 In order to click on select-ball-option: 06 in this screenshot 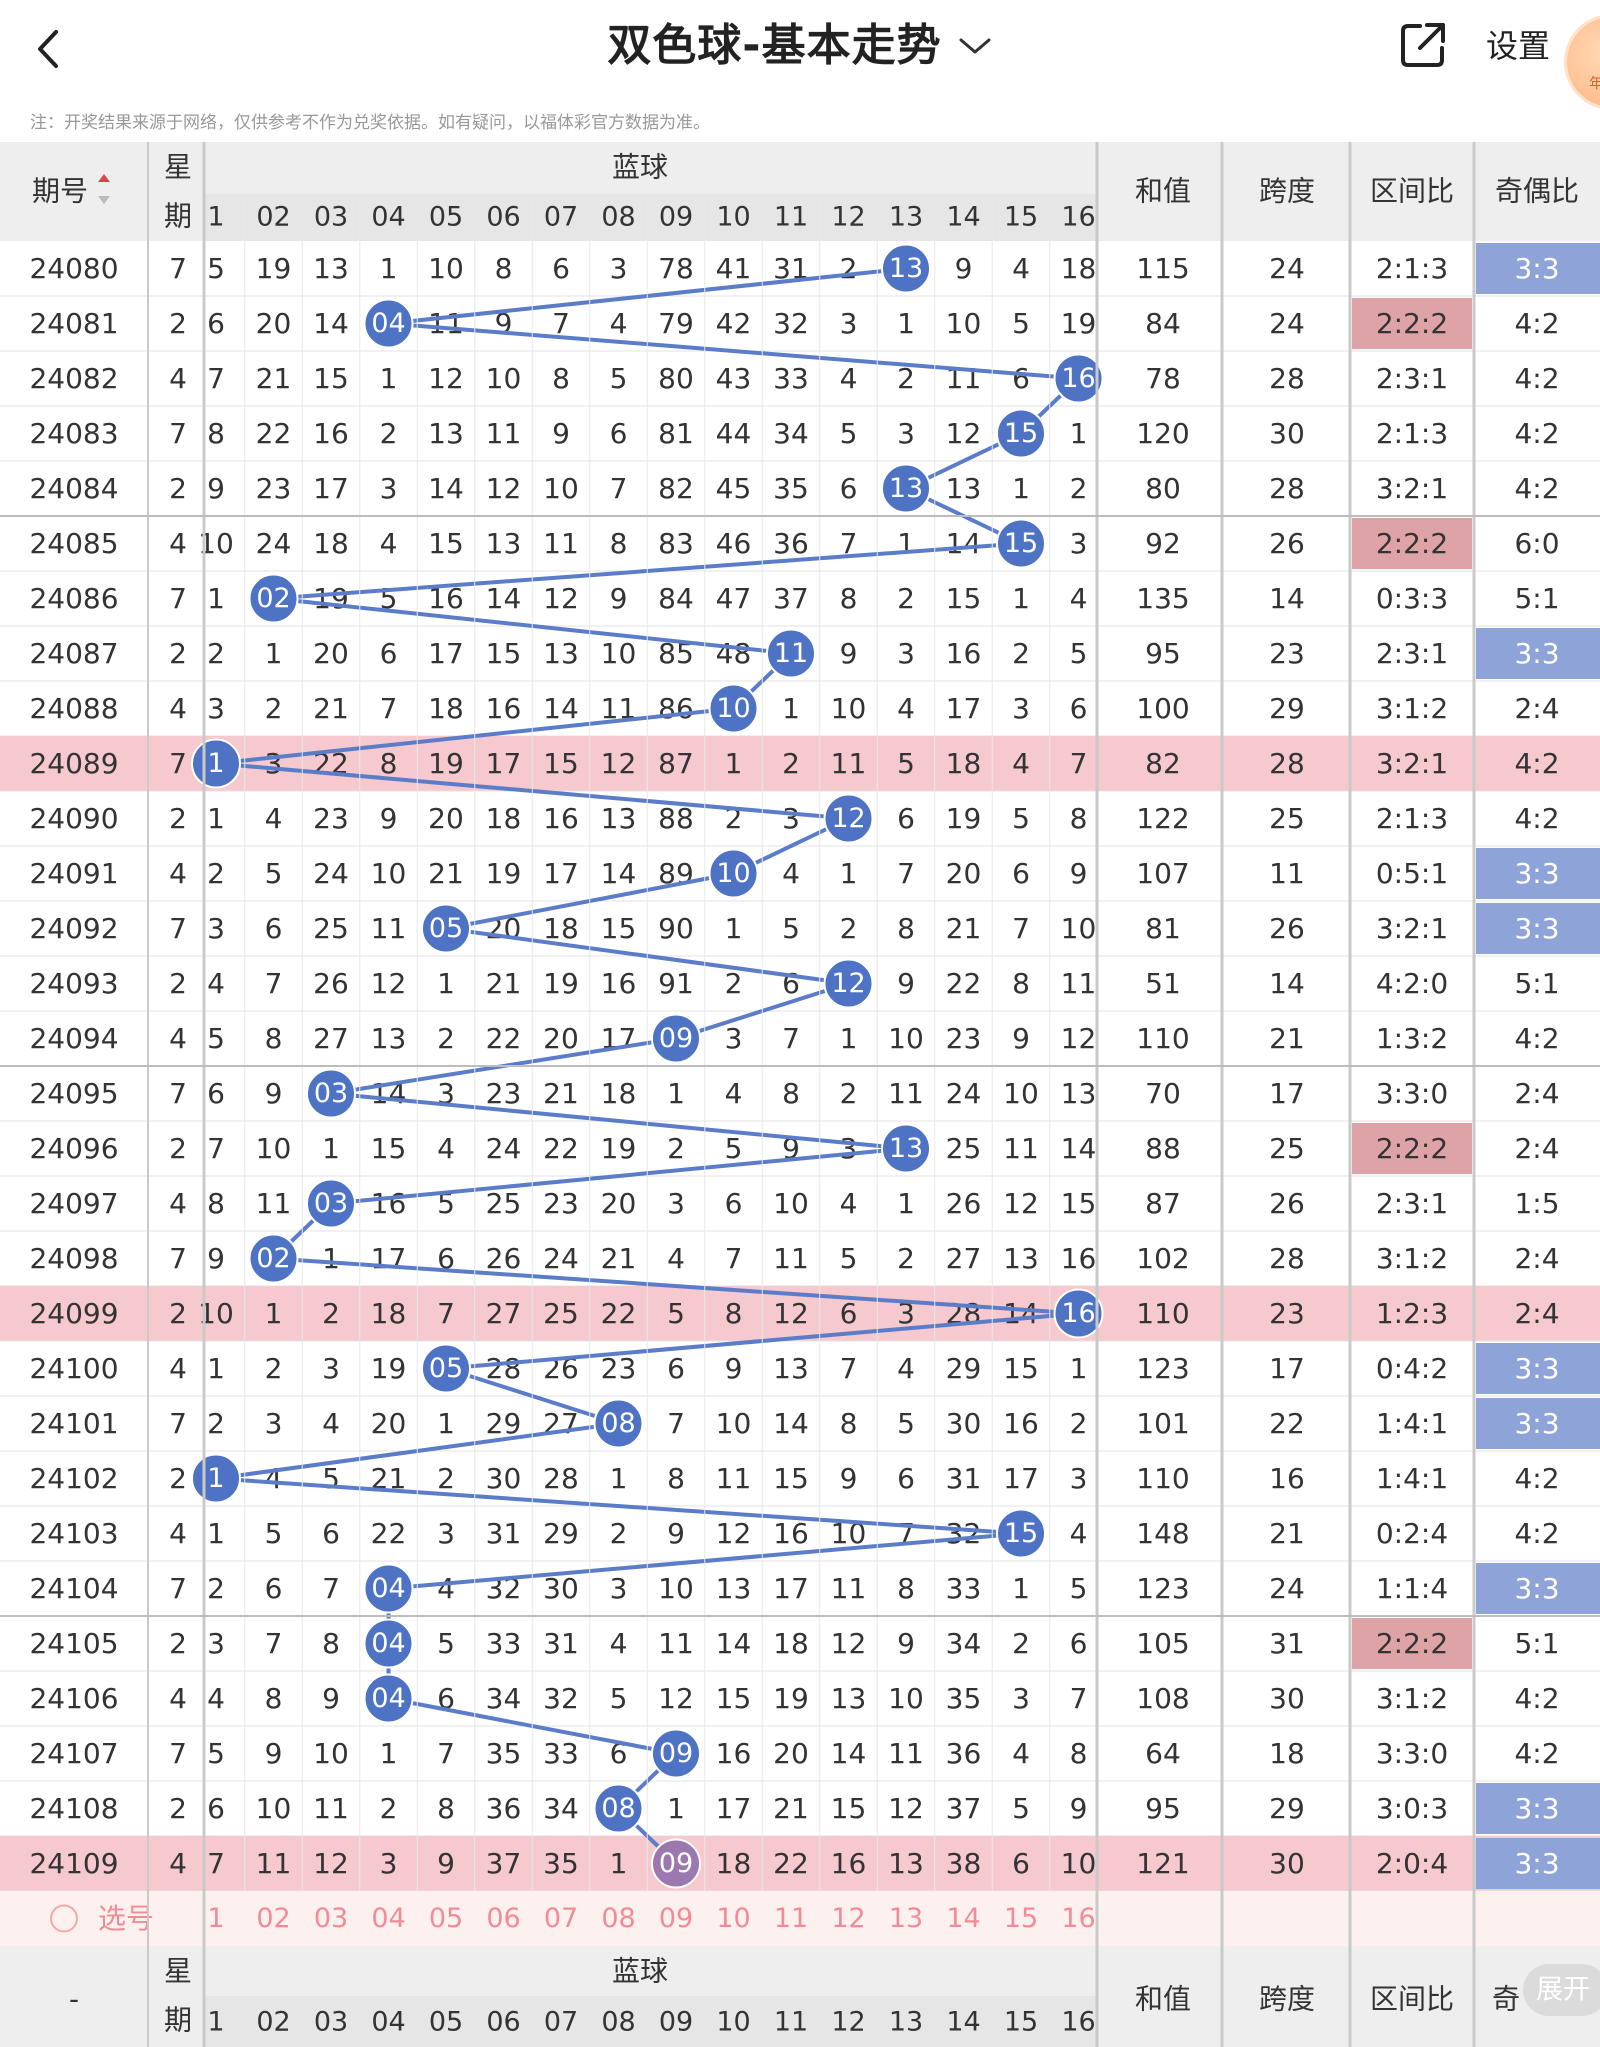, I will do `click(503, 1918)`.